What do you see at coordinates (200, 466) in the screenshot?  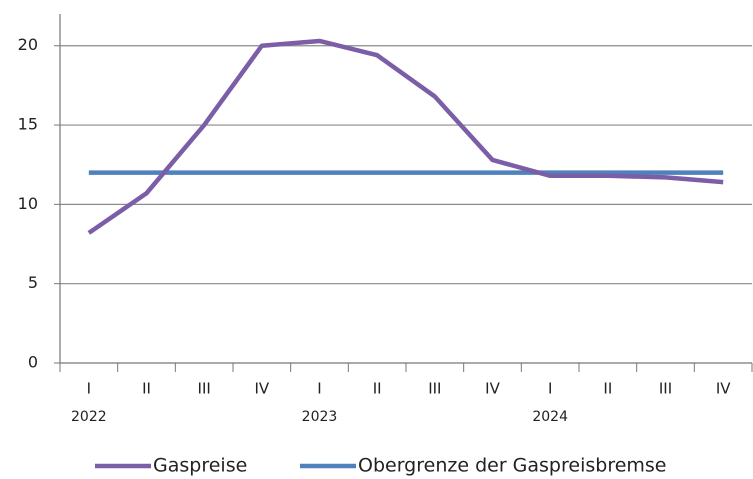 I see `legend-label: Gaspreise` at bounding box center [200, 466].